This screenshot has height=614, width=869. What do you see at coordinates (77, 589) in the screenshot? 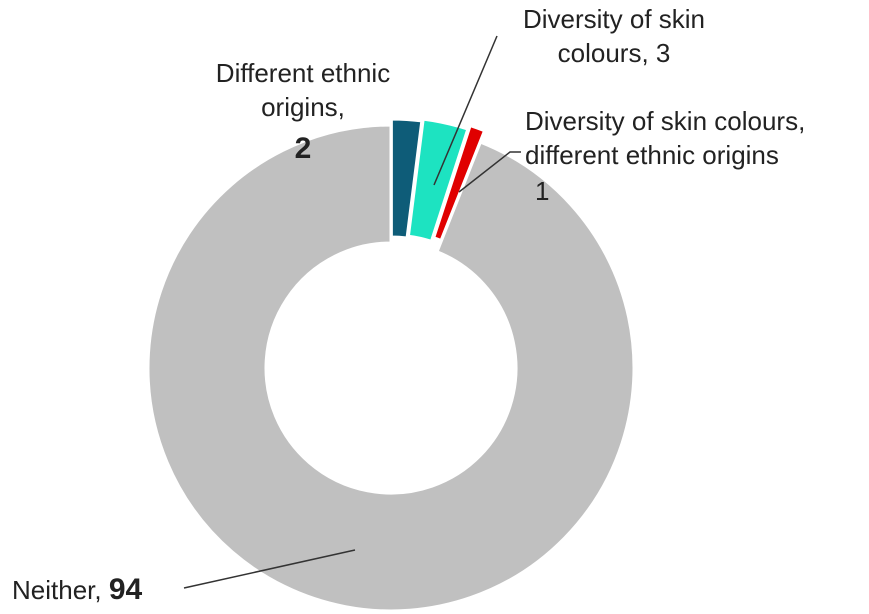
I see `slice-label-neither-line-1: Neither, 94` at bounding box center [77, 589].